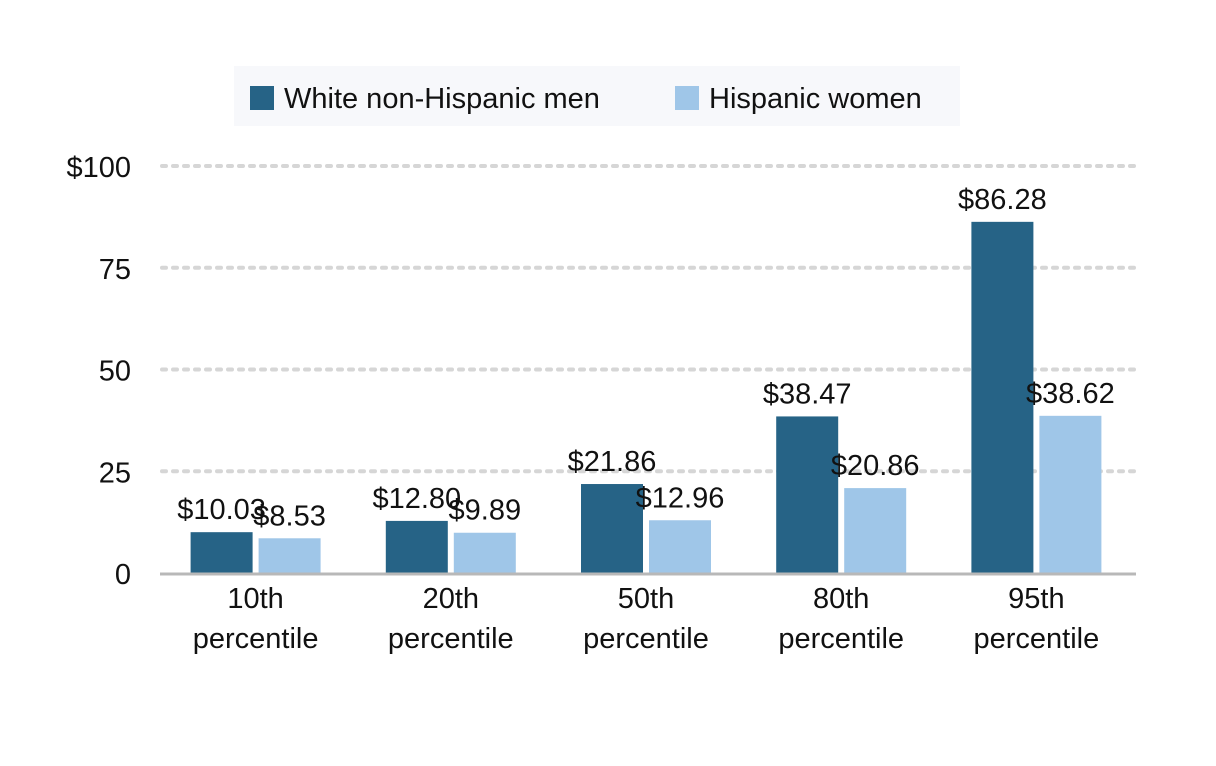  I want to click on bar-hispanic-women-50th, so click(680, 546).